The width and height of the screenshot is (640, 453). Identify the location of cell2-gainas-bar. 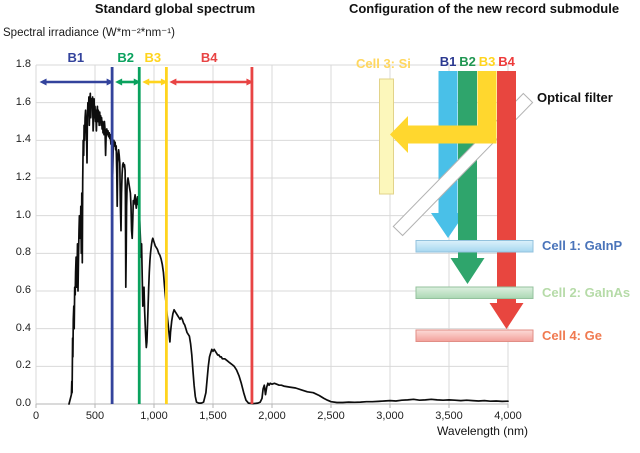
(474, 292).